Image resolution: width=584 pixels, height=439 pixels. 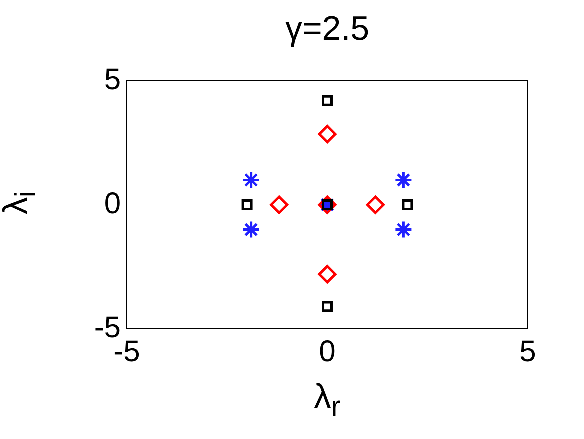 What do you see at coordinates (112, 79) in the screenshot?
I see `y-tick-label: 5` at bounding box center [112, 79].